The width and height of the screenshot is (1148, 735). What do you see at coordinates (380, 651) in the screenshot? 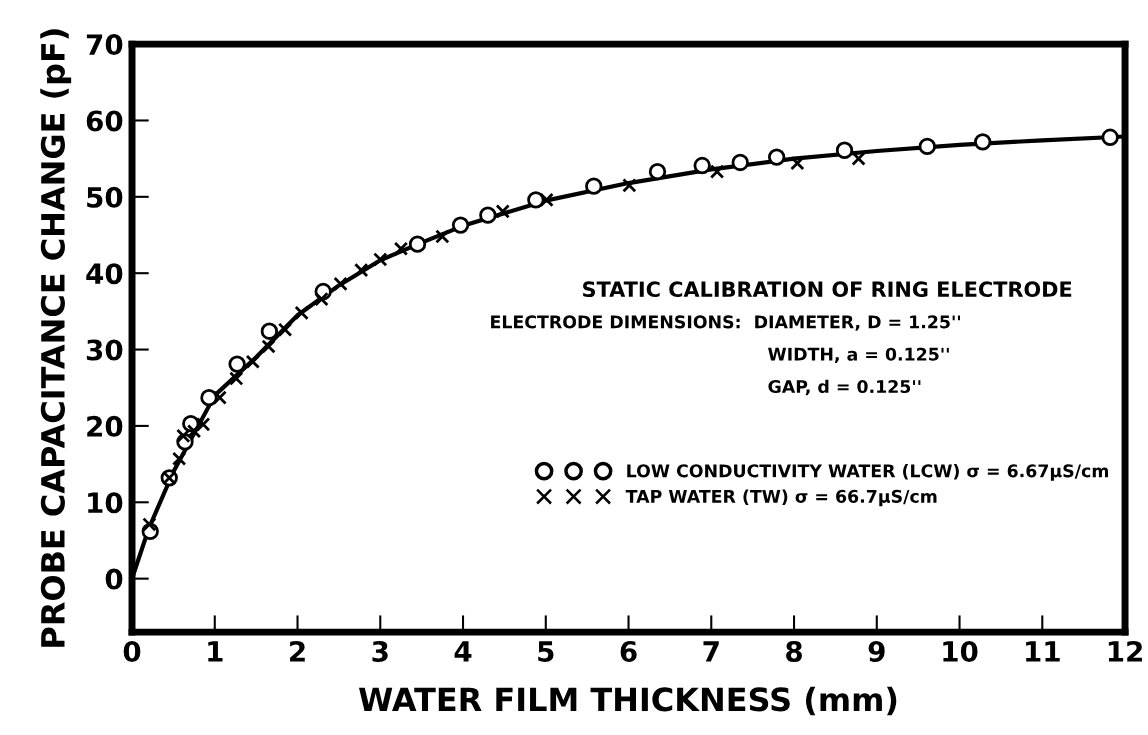
I see `x-tick-label: 3` at bounding box center [380, 651].